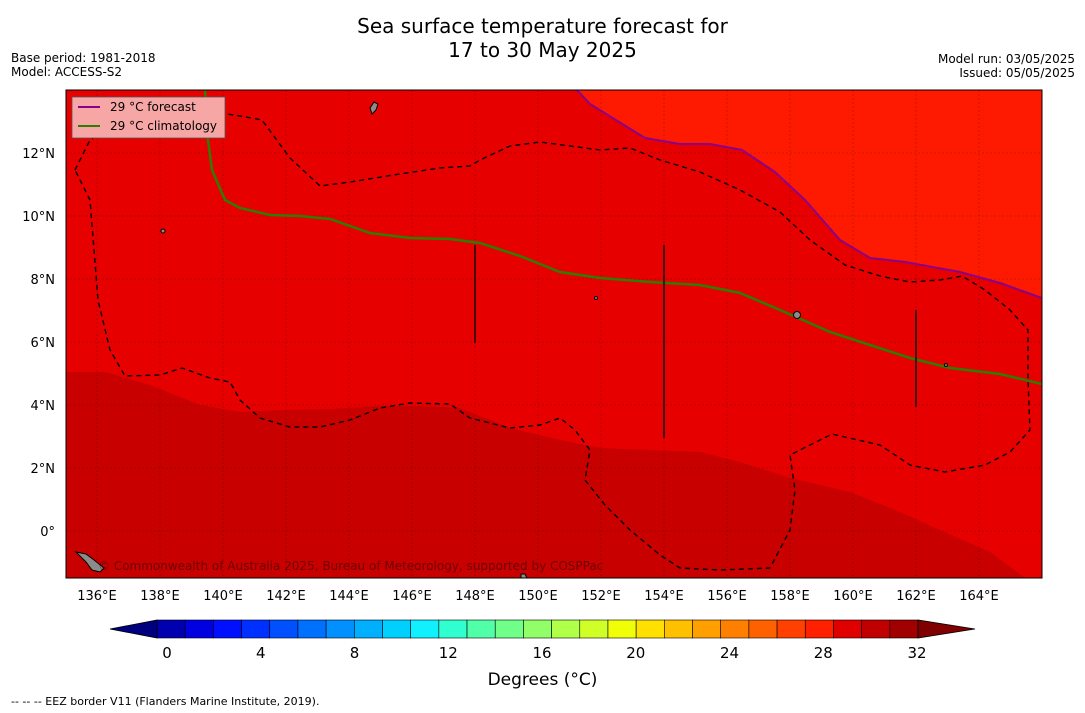 This screenshot has width=1085, height=713. Describe the element at coordinates (47, 532) in the screenshot. I see `lat-tick-label: 0°` at that location.